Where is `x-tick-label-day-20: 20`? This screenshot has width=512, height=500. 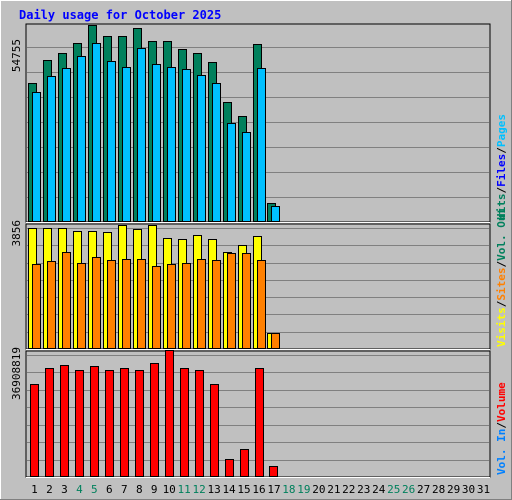
x-tick-label-day-20: 20 is located at coordinates (318, 489).